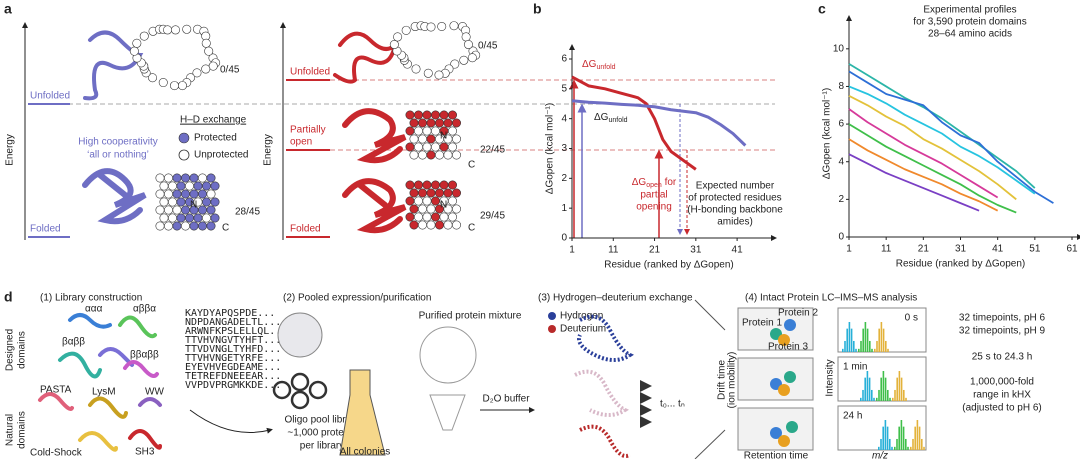 This screenshot has height=459, width=1080. What do you see at coordinates (969, 22) in the screenshot?
I see `chart-subtitle: for 3,590 protein domains` at bounding box center [969, 22].